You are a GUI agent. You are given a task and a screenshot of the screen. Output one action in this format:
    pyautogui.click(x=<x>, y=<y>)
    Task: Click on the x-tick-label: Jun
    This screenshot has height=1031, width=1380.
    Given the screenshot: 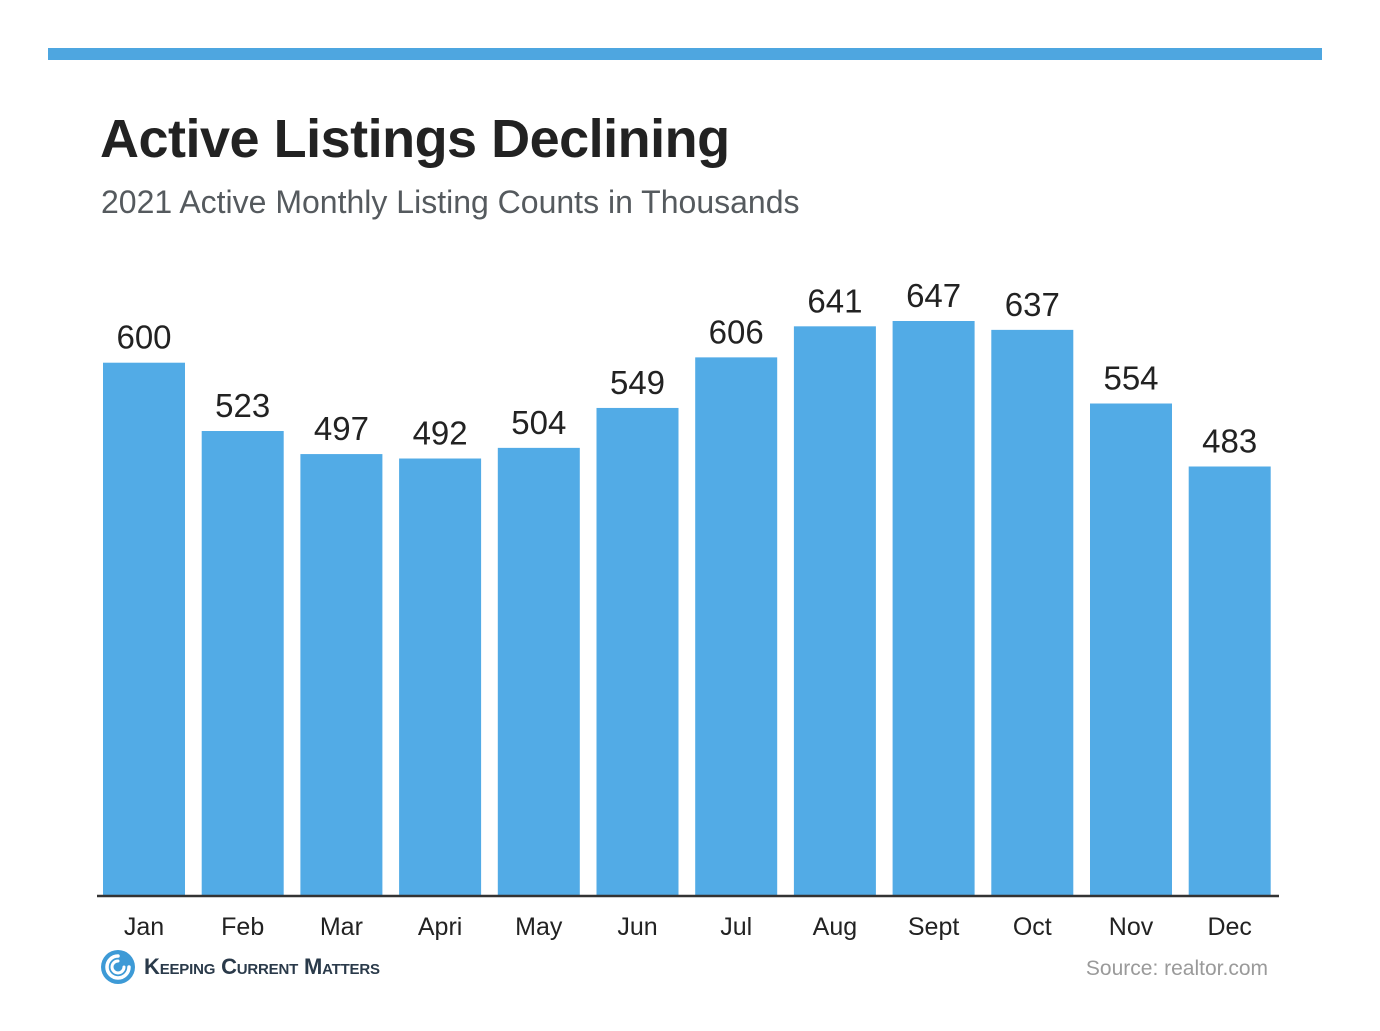 What is the action you would take?
    pyautogui.click(x=637, y=927)
    